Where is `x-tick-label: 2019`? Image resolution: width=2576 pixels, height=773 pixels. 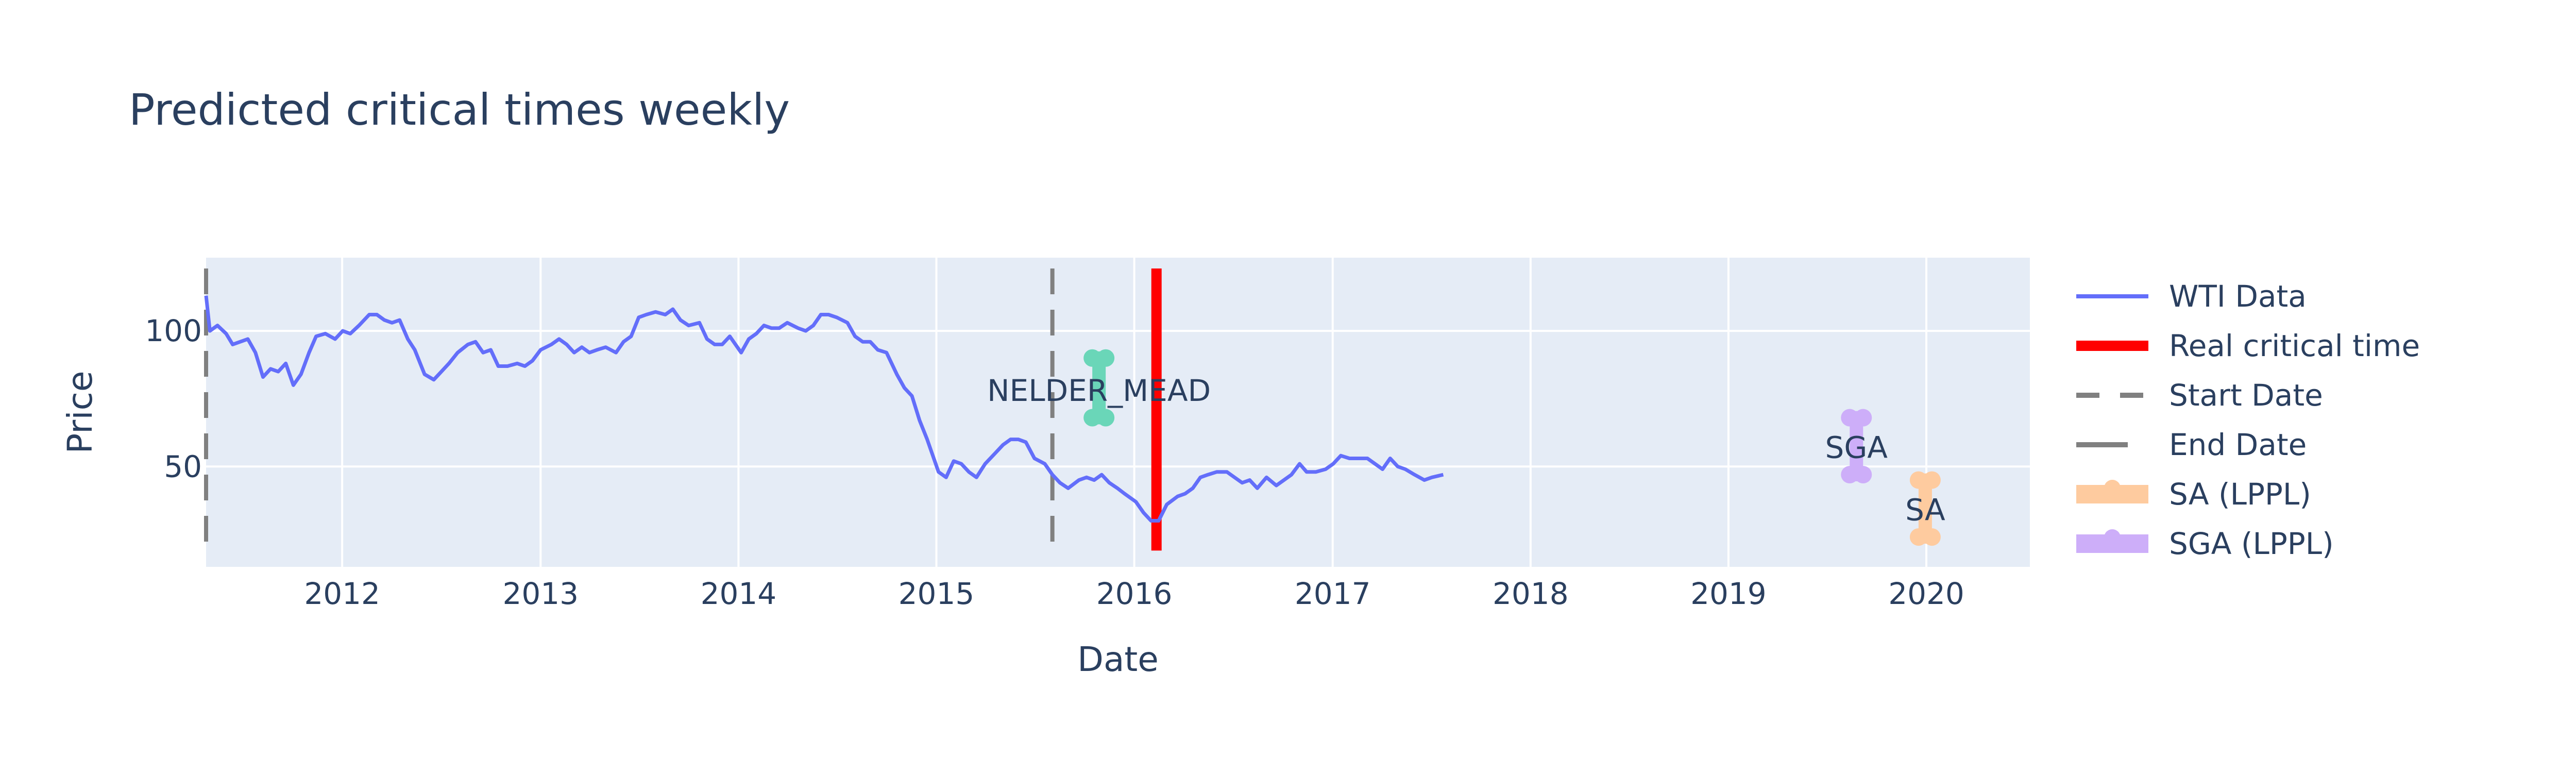 x-tick-label: 2019 is located at coordinates (1728, 593).